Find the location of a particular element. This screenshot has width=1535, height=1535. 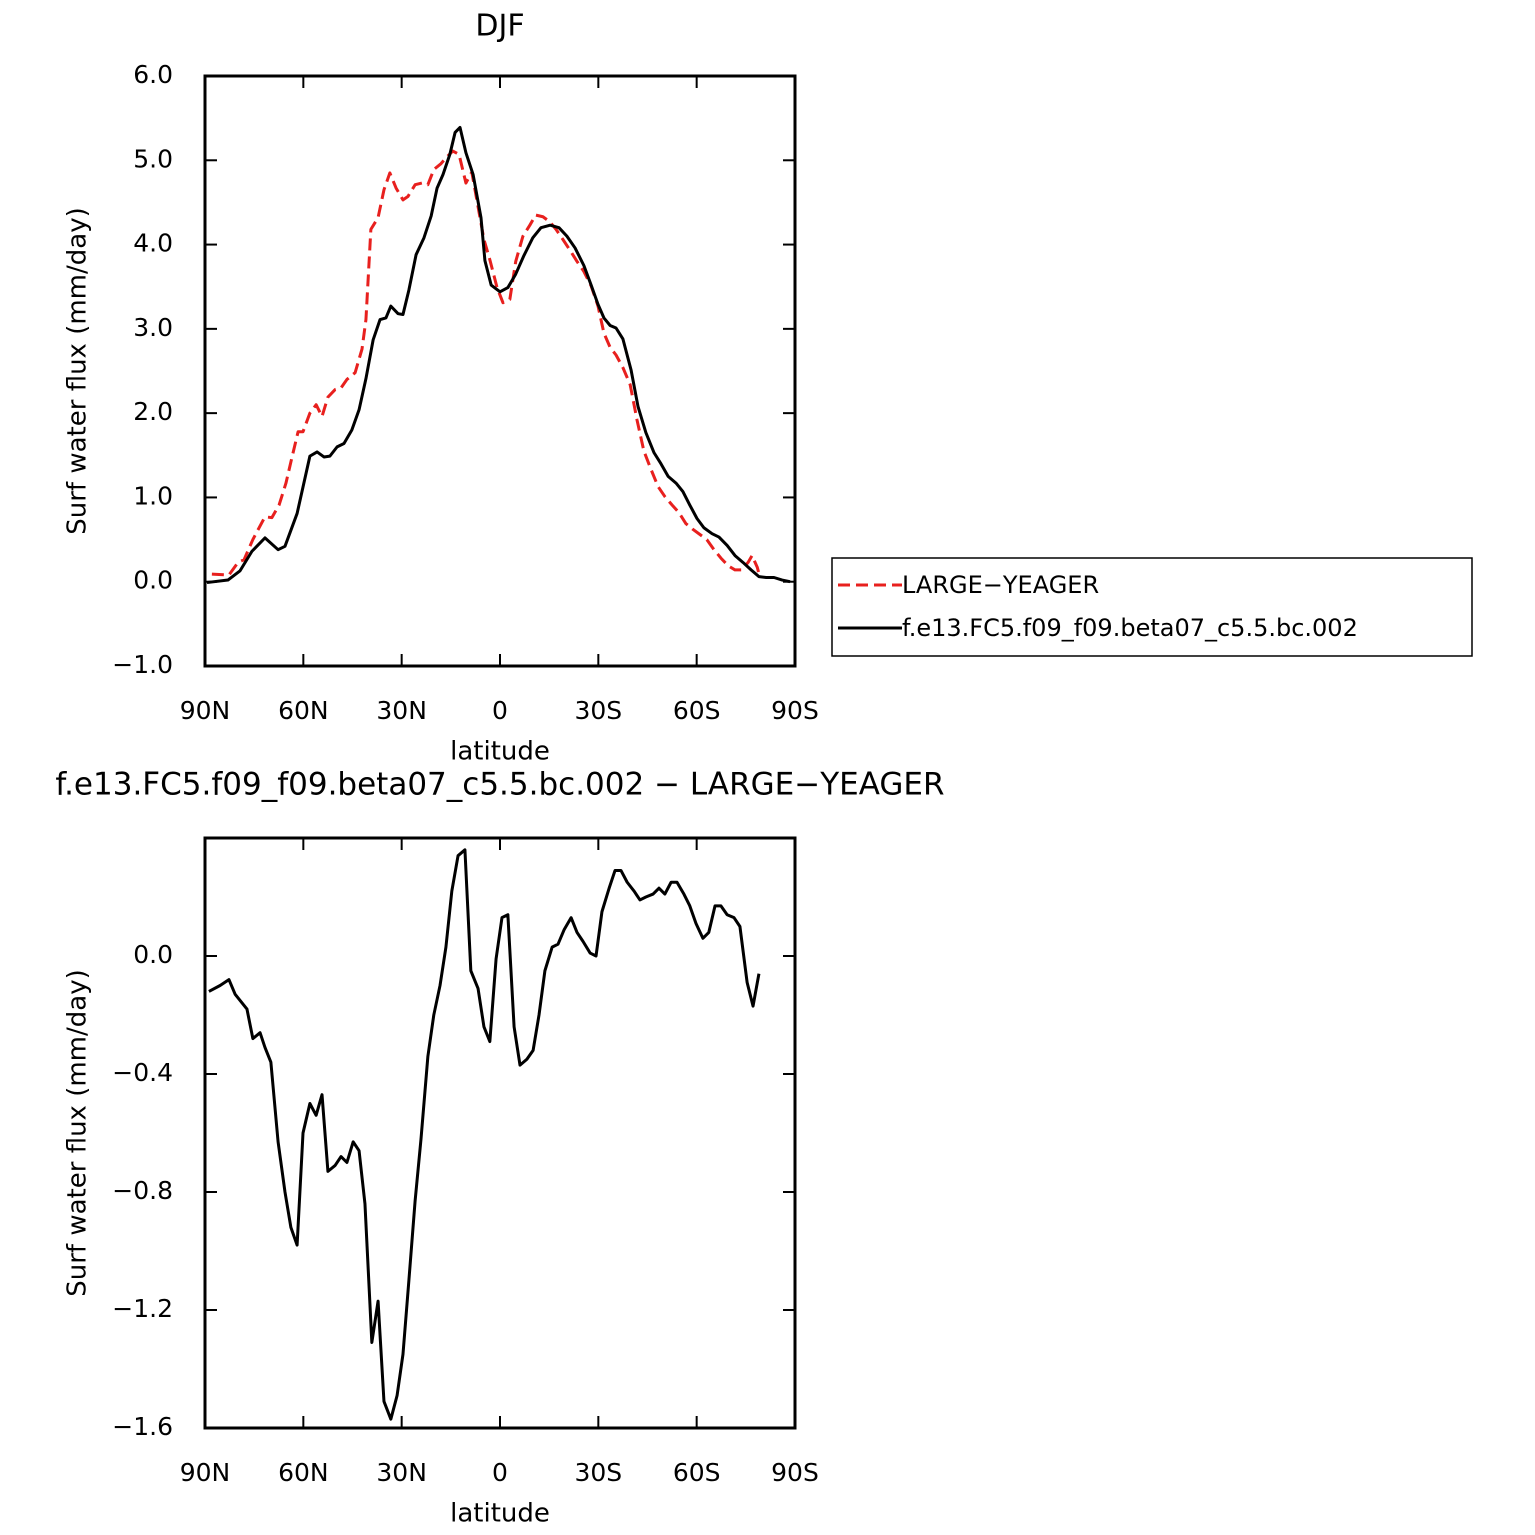

legend-box is located at coordinates (1152, 607).